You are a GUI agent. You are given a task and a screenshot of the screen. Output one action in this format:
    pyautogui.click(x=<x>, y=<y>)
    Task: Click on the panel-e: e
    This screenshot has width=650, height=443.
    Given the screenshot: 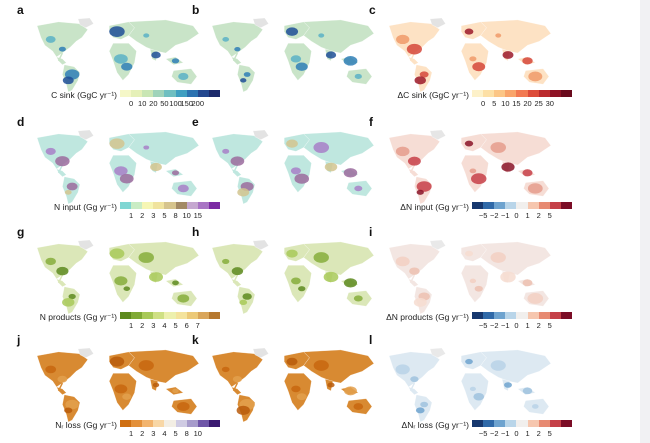 What is the action you would take?
    pyautogui.click(x=287, y=166)
    